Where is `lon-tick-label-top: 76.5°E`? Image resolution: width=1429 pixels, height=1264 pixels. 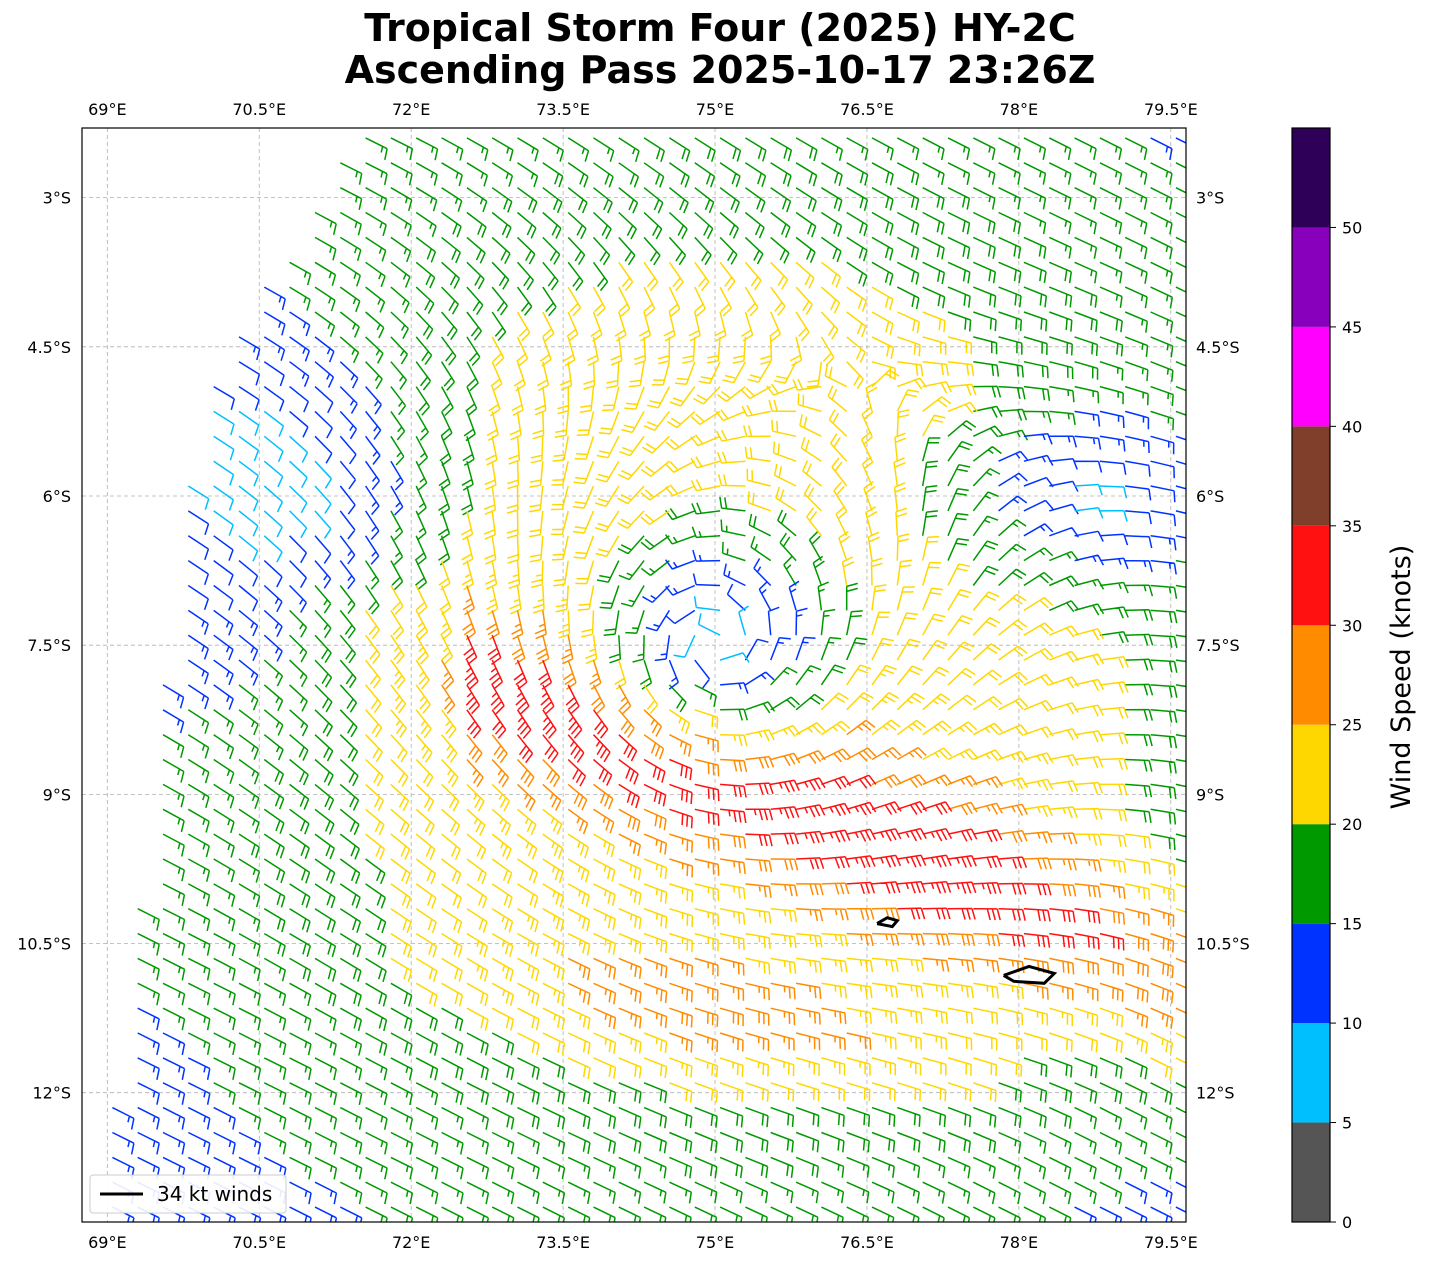 lon-tick-label-top: 76.5°E is located at coordinates (867, 109).